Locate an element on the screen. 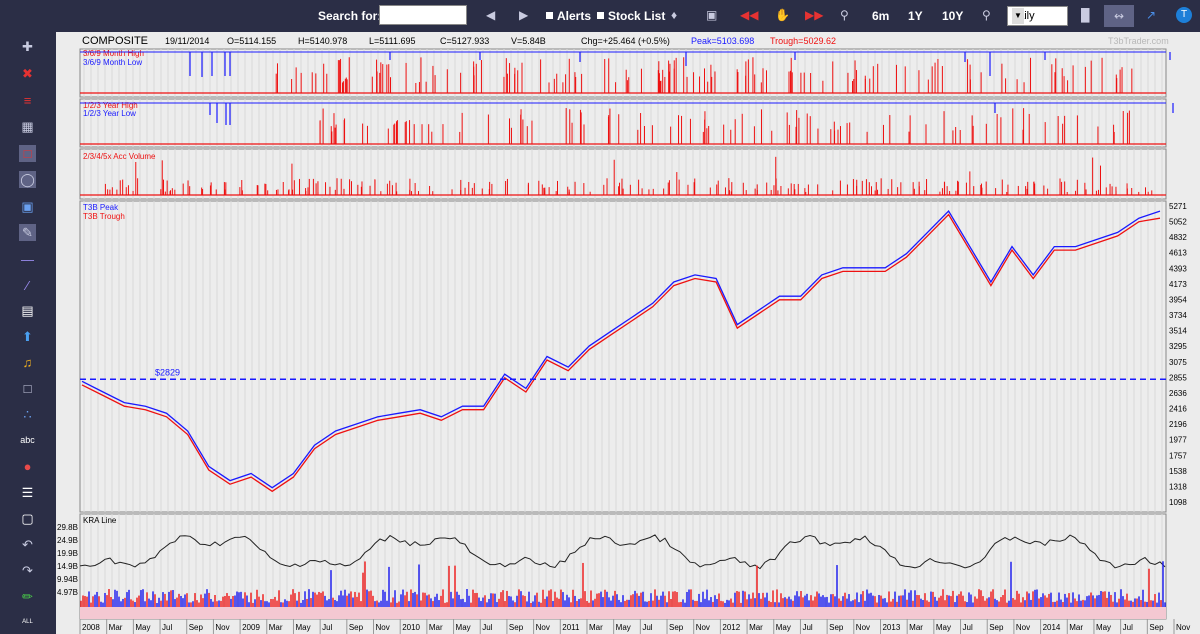 The image size is (1200, 634). reference-line-label: $2829 is located at coordinates (167, 372).